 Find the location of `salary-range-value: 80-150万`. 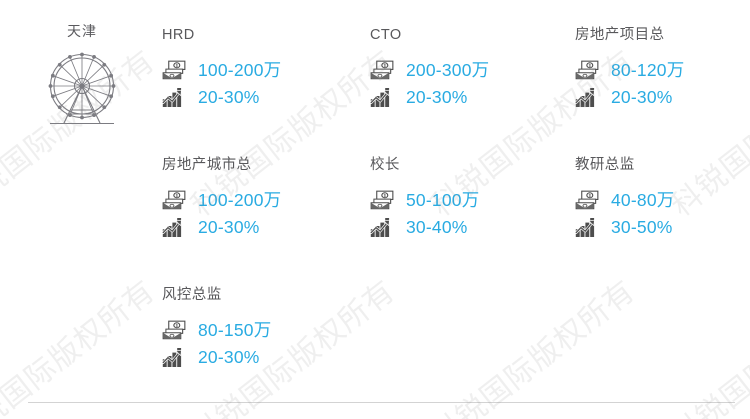

salary-range-value: 80-150万 is located at coordinates (235, 330).